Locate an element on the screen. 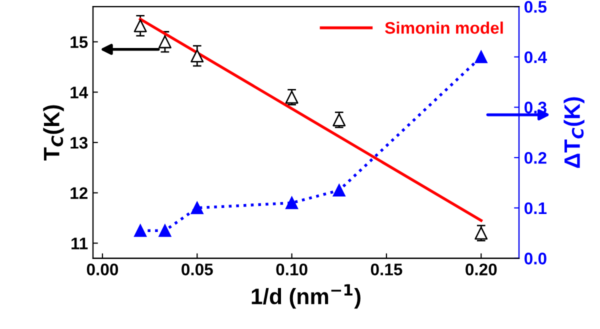  y-tick-label: 14 is located at coordinates (79, 92).